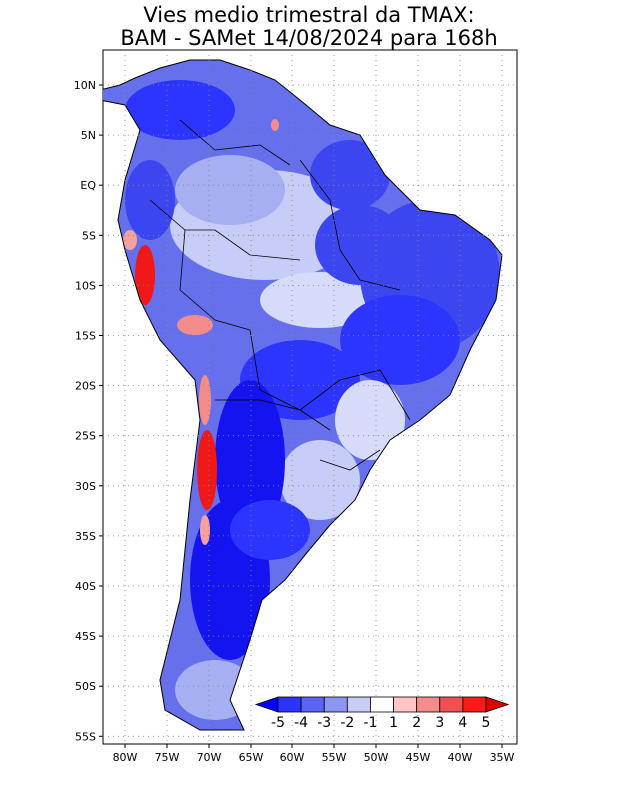  I want to click on lat-tick-label: 5S, so click(89, 235).